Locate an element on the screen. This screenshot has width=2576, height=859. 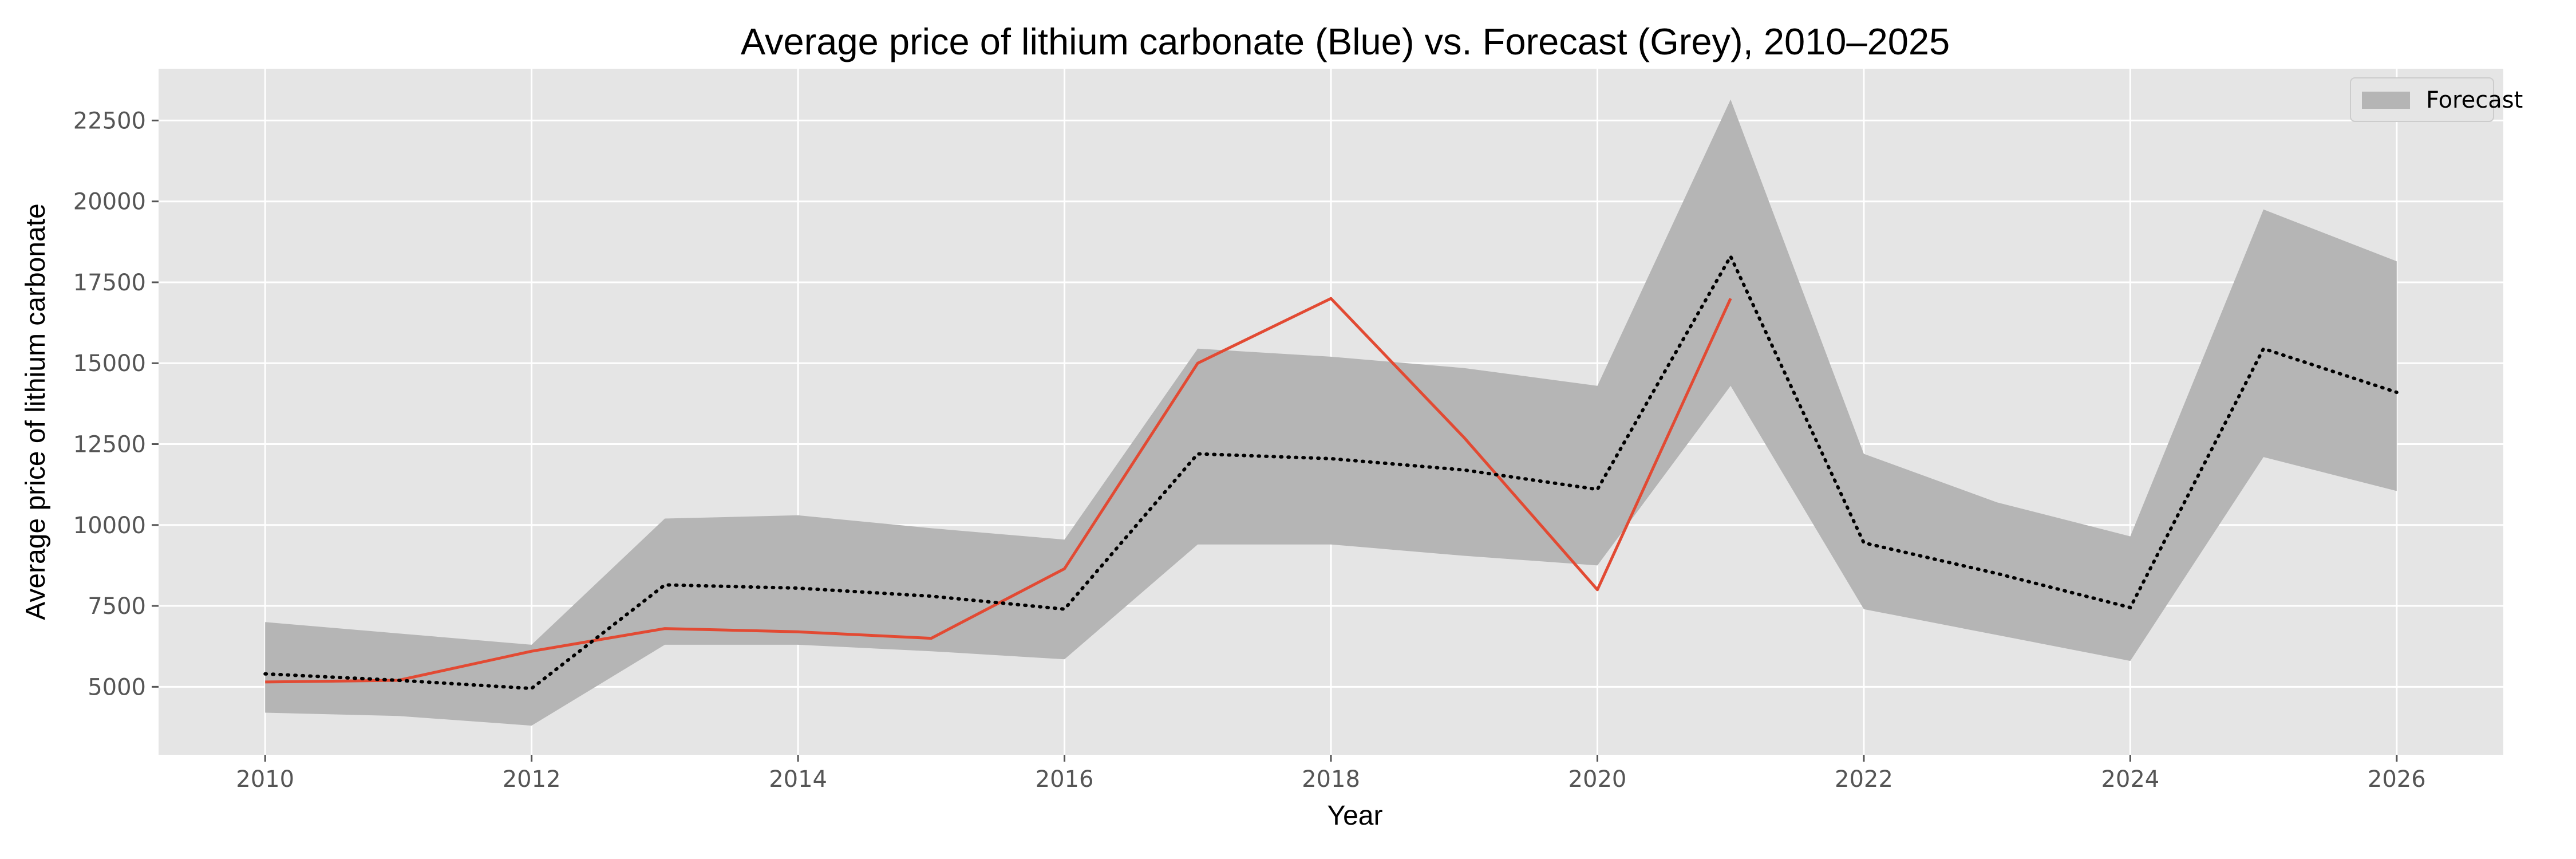
y-tick-label: 5000 is located at coordinates (117, 687).